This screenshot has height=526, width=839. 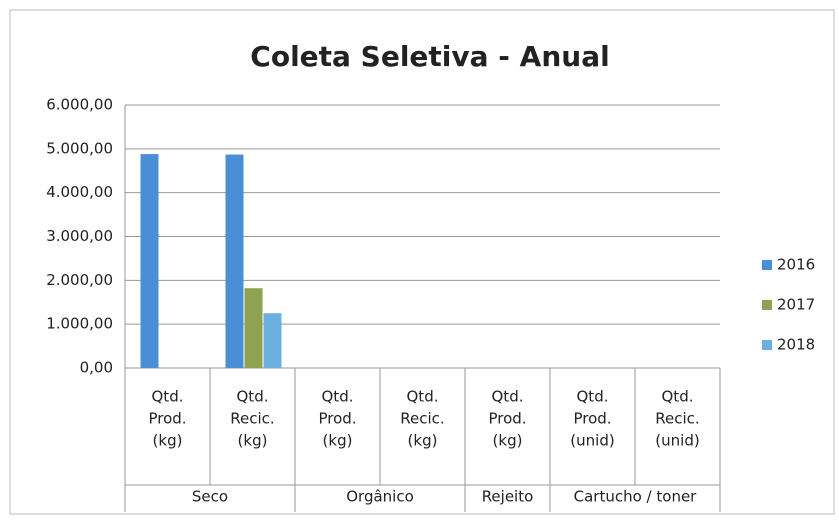 What do you see at coordinates (79, 148) in the screenshot?
I see `y-tick-label: 5.000,00` at bounding box center [79, 148].